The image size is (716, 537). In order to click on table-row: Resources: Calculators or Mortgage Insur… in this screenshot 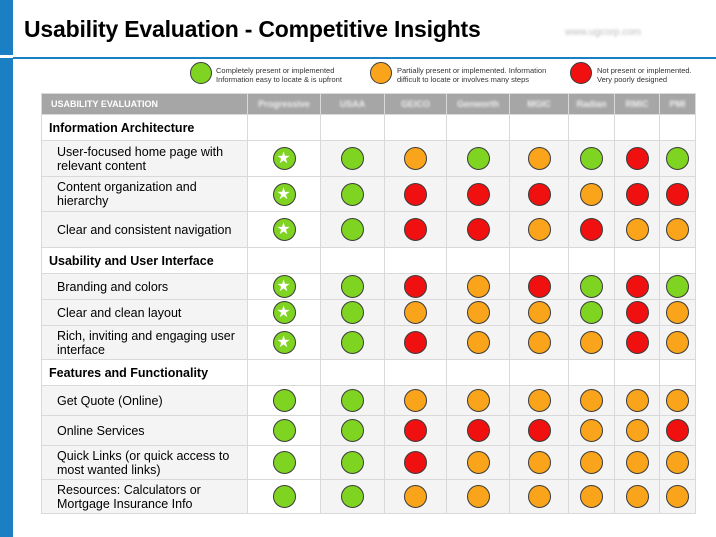, I will do `click(368, 496)`.